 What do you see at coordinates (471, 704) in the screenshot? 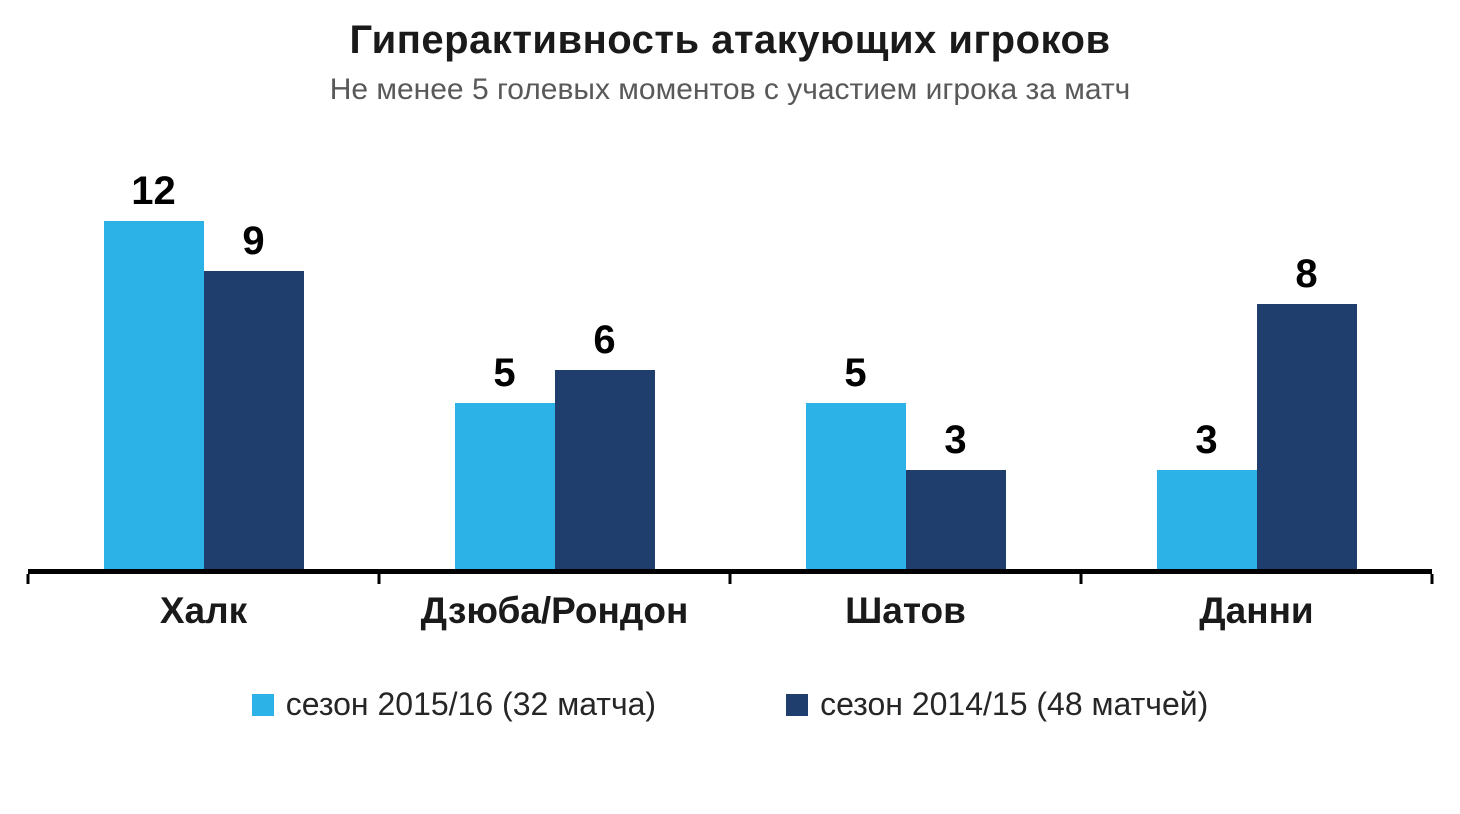
I see `legend-label: сезон 2015/16 (32 матча)` at bounding box center [471, 704].